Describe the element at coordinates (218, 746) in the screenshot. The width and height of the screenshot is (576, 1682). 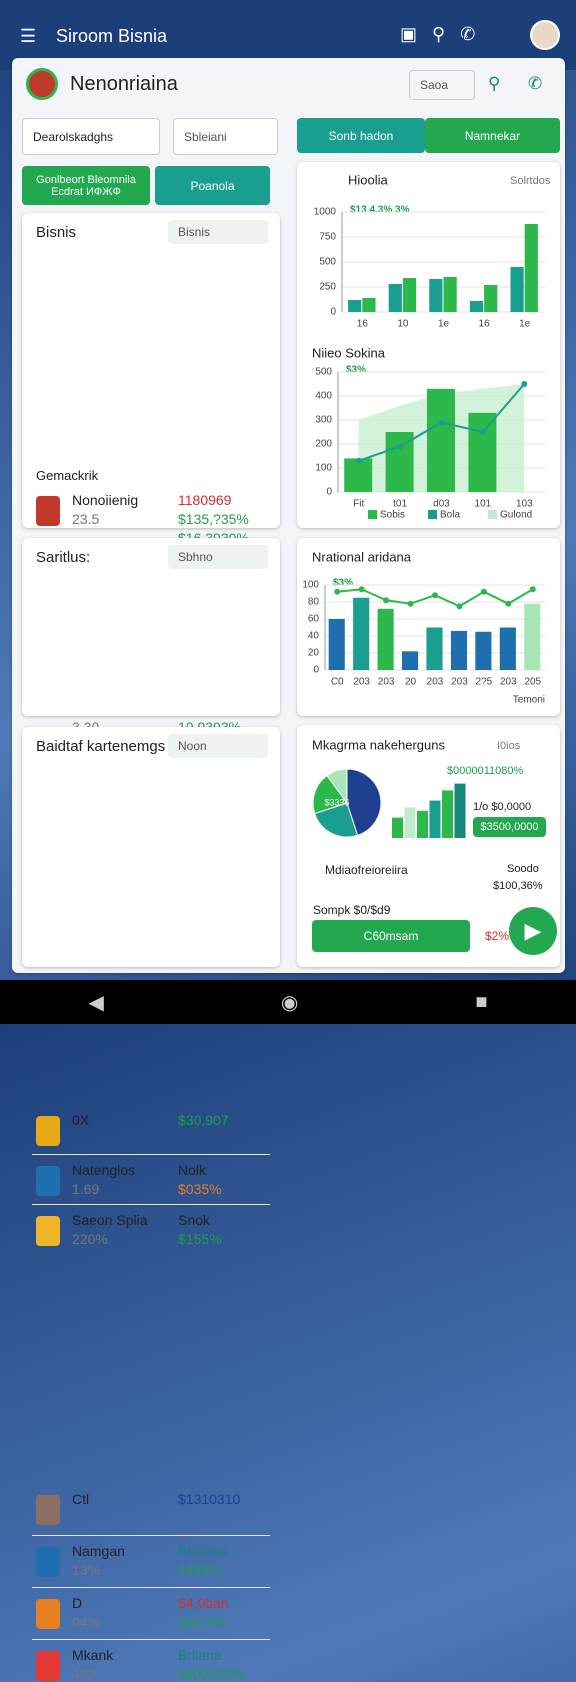
I see `card-select: Noon` at that location.